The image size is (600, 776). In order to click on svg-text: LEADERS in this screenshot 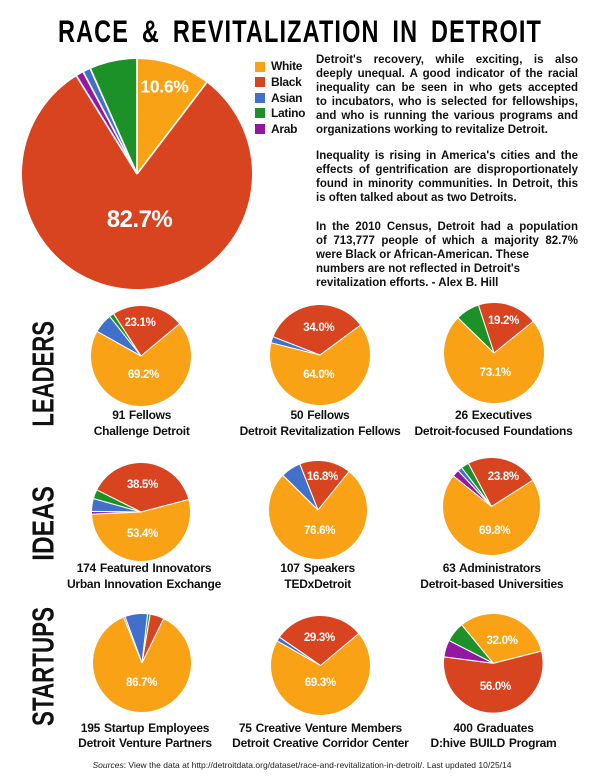, I will do `click(43, 374)`.